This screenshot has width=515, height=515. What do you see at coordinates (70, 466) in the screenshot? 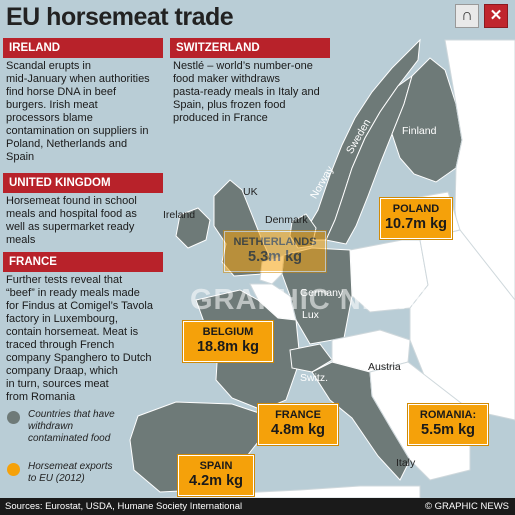
I see `legend-line: Horsemeat exports` at bounding box center [70, 466].